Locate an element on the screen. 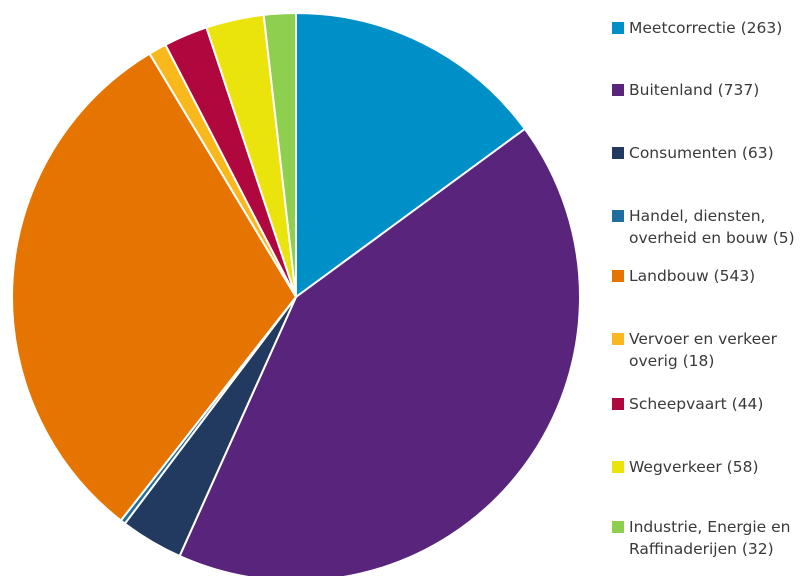 This screenshot has height=576, width=808. legend-item: Buitenland (737) is located at coordinates (710, 90).